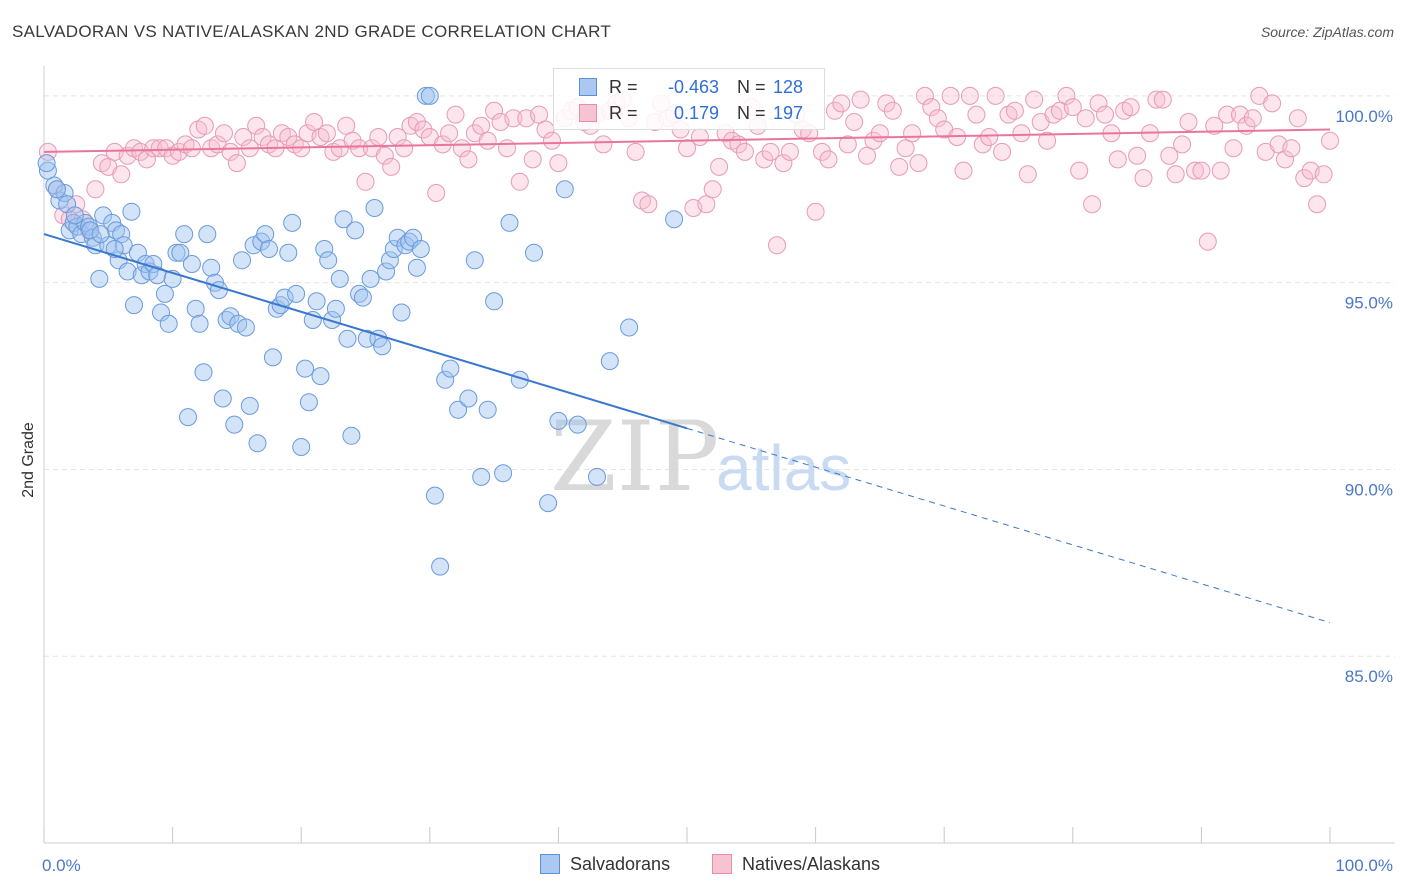  I want to click on salvadorans-legend-swatch, so click(550, 864).